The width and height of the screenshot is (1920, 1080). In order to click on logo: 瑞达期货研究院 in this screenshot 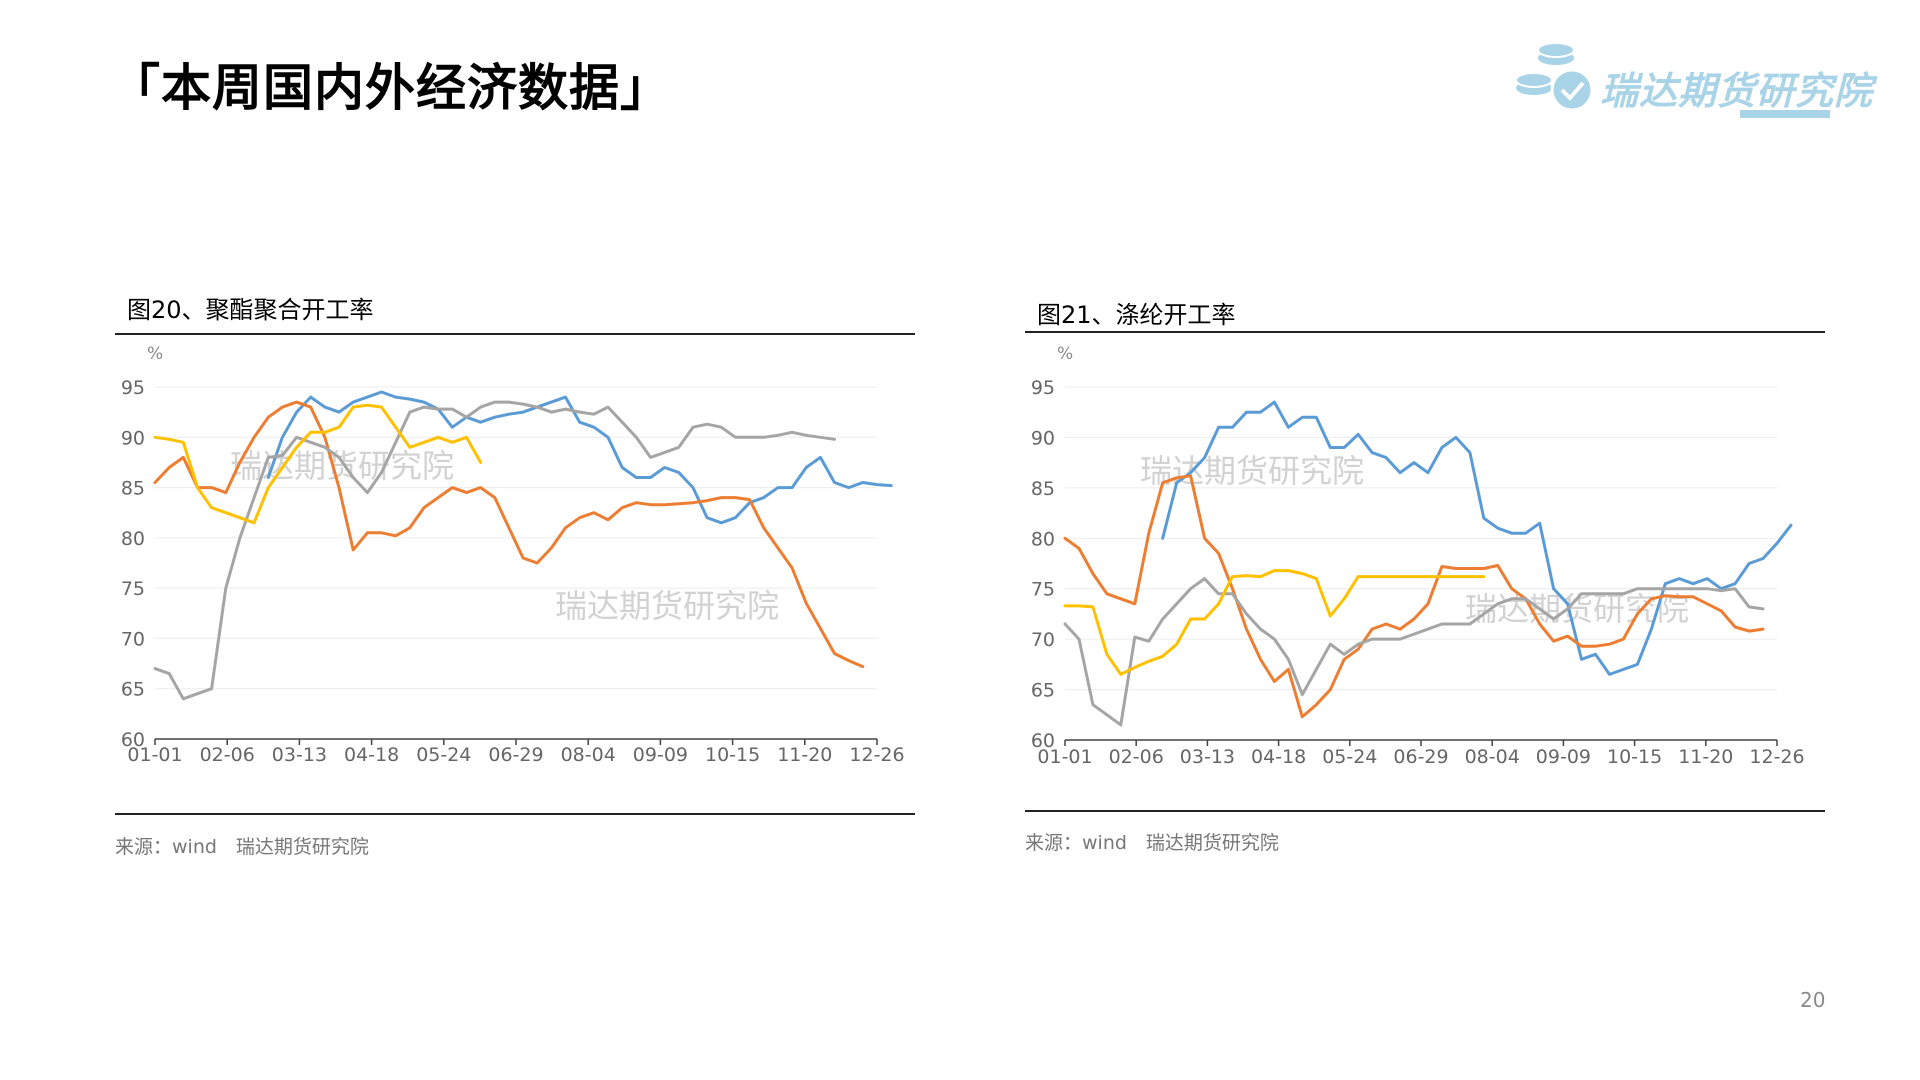, I will do `click(1686, 80)`.